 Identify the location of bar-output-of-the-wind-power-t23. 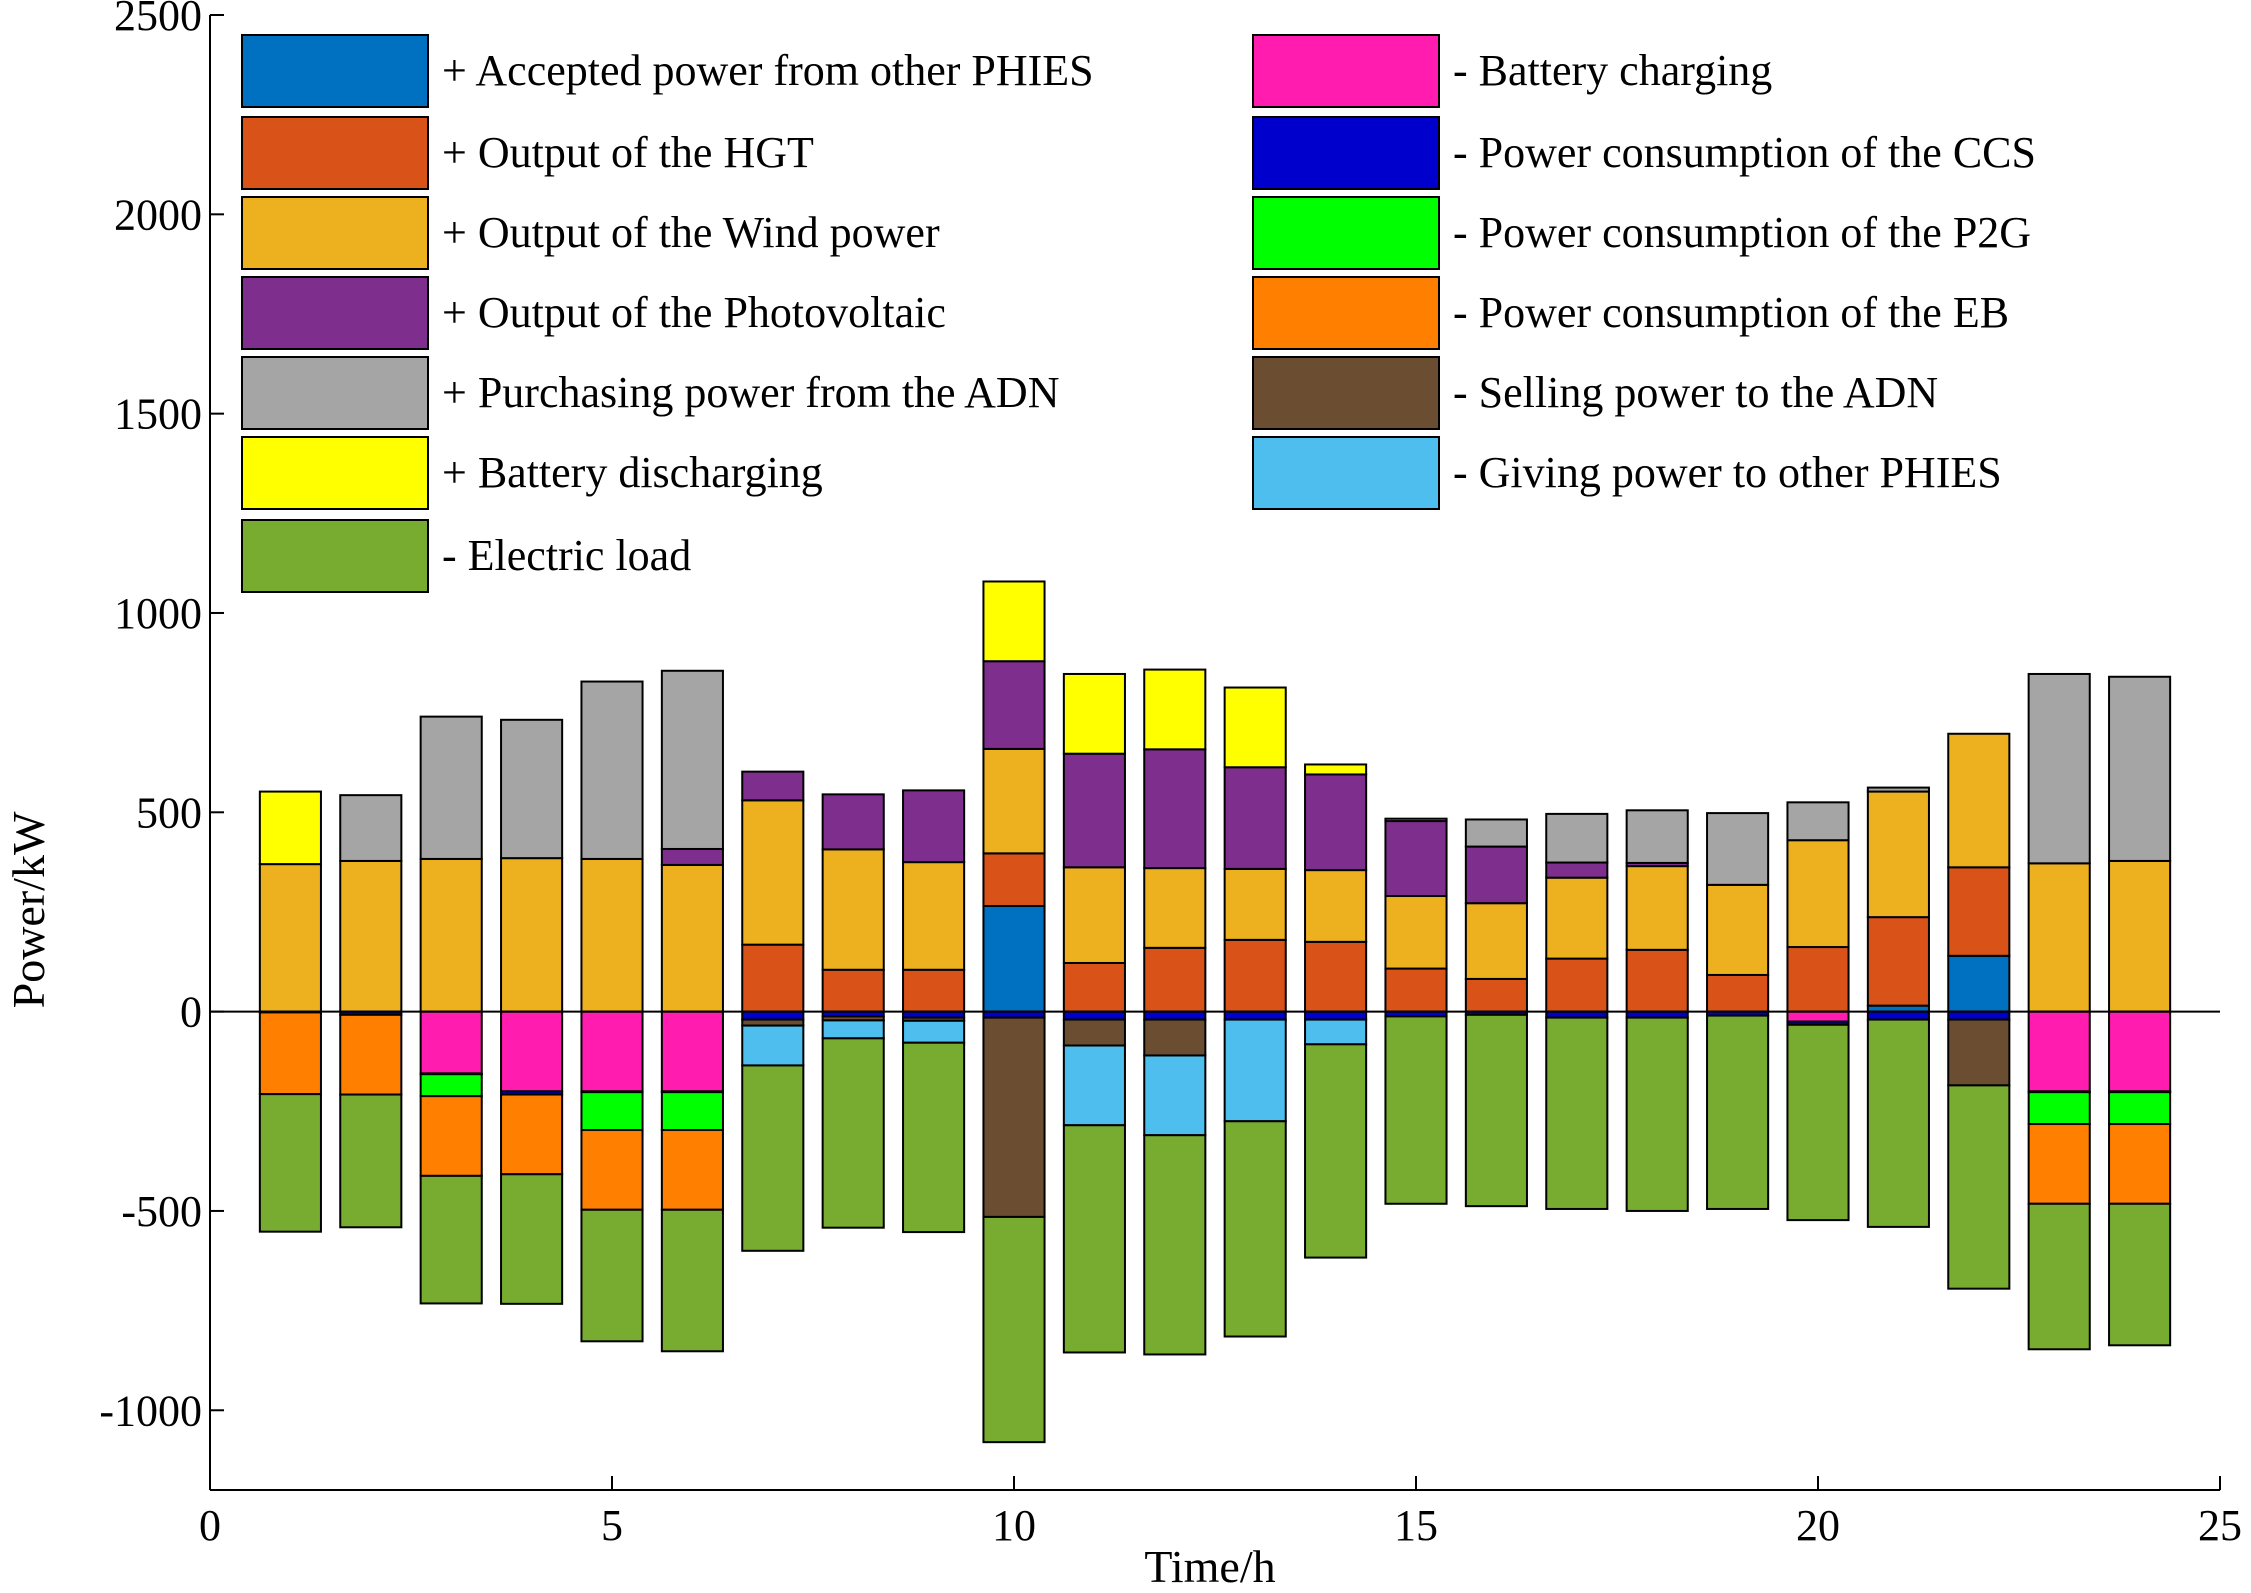
(2059, 937).